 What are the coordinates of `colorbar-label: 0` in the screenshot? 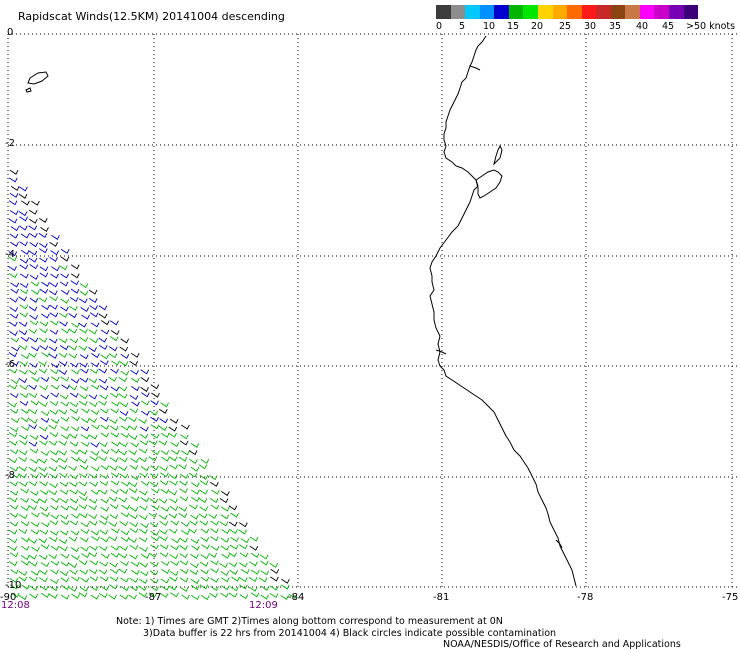 It's located at (439, 26).